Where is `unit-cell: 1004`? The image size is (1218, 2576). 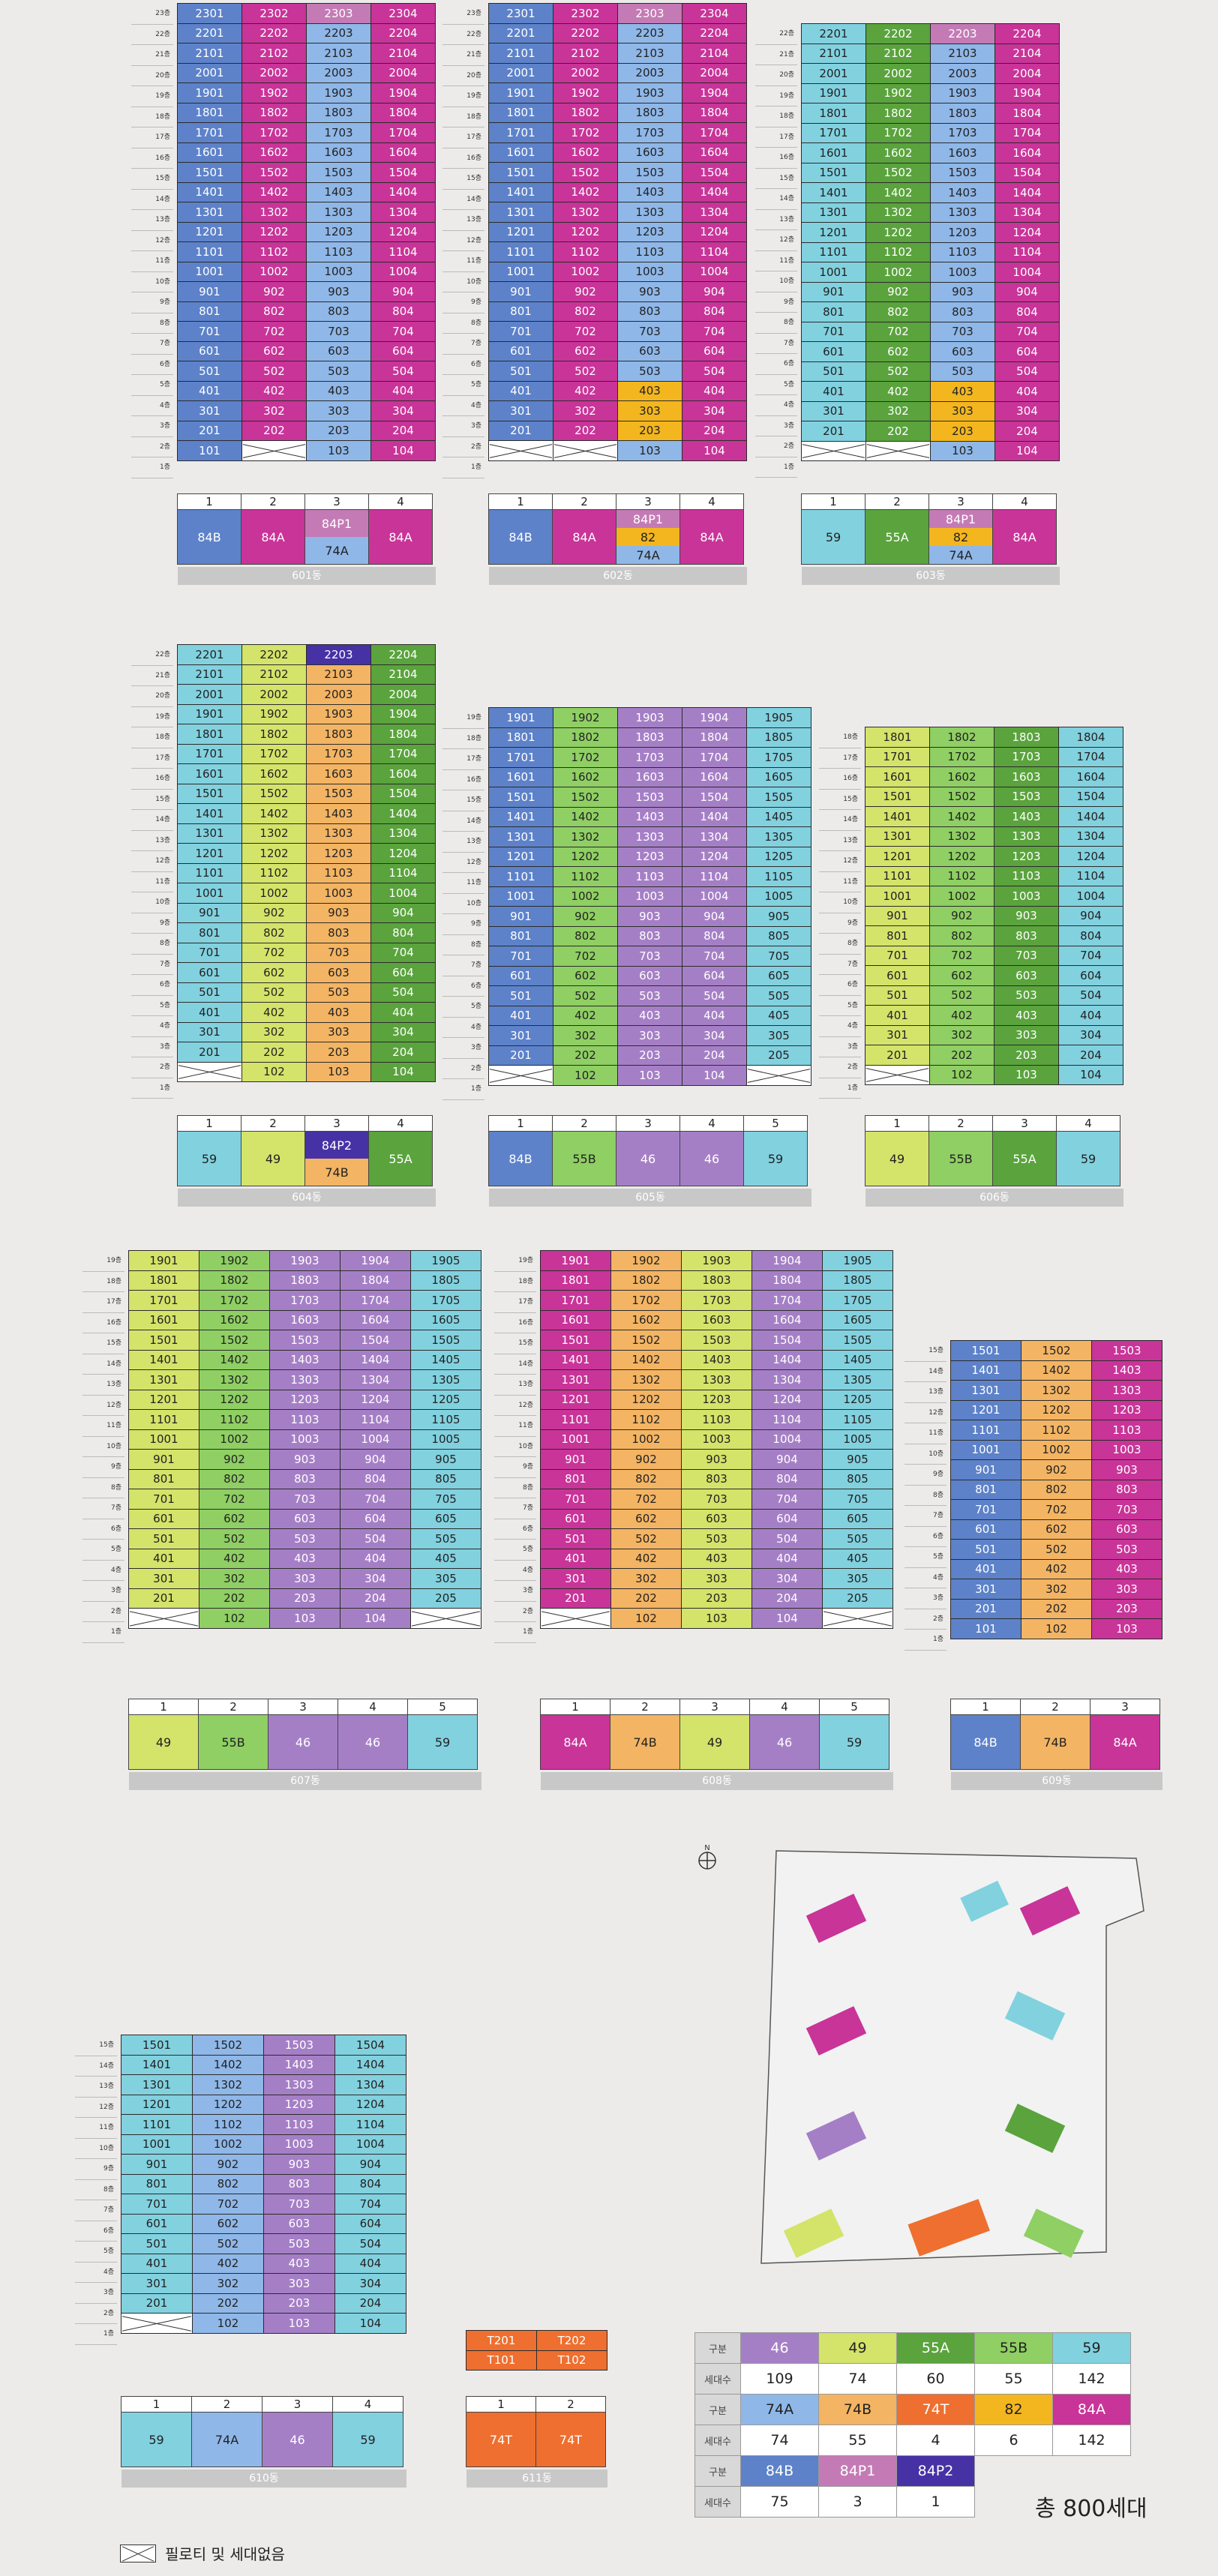 unit-cell: 1004 is located at coordinates (375, 1440).